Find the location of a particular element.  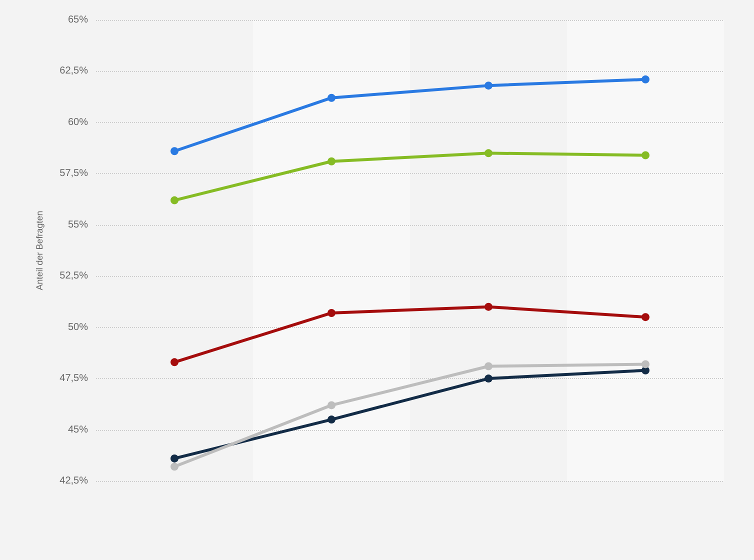

y-tick-label: 45% is located at coordinates (78, 430).